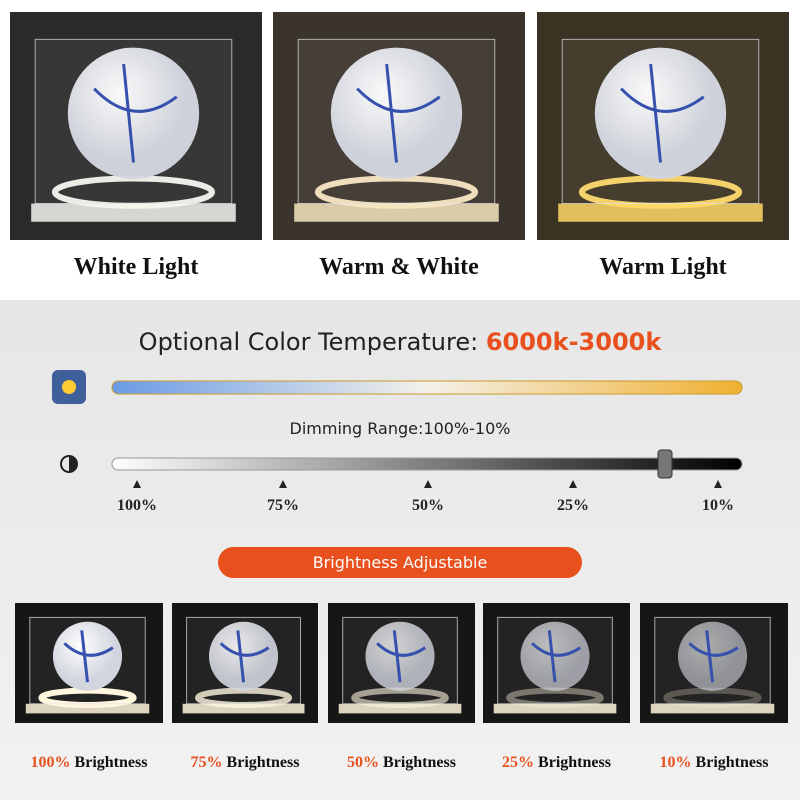  Describe the element at coordinates (718, 505) in the screenshot. I see `scale-label: 10%` at that location.